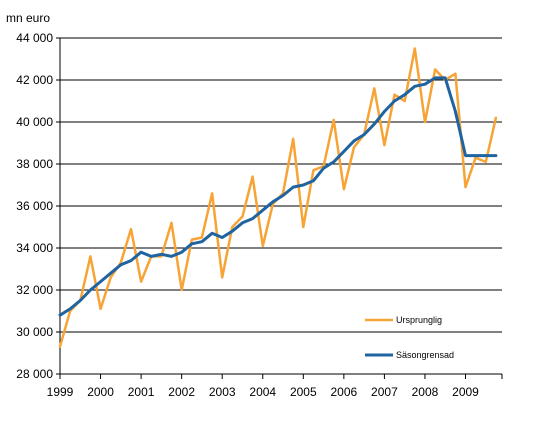 The width and height of the screenshot is (548, 431). I want to click on y-tick-label: 40 000, so click(34, 122).